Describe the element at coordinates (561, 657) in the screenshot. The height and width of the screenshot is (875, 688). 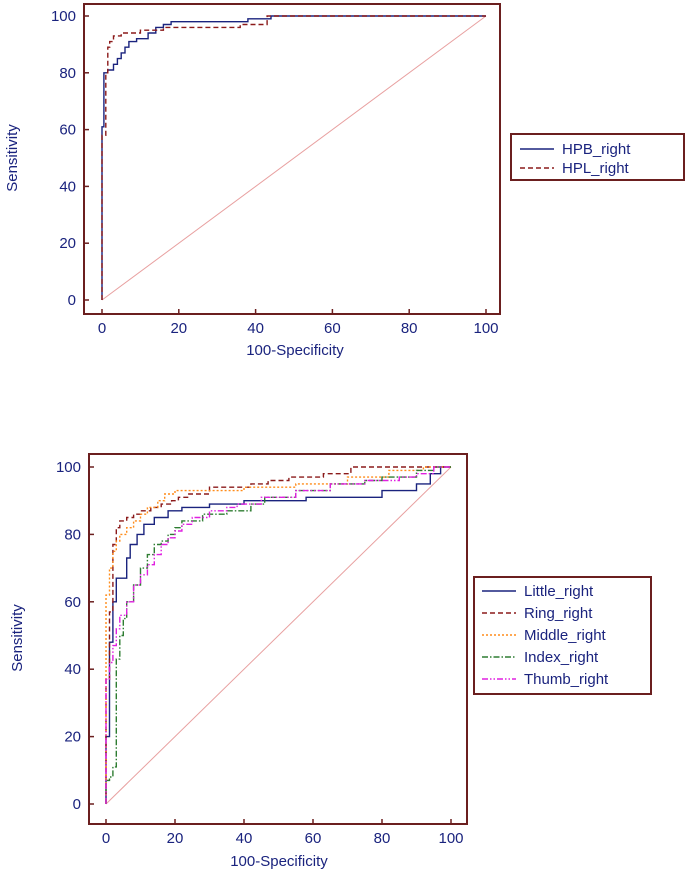
I see `legend-label: Index_right` at that location.